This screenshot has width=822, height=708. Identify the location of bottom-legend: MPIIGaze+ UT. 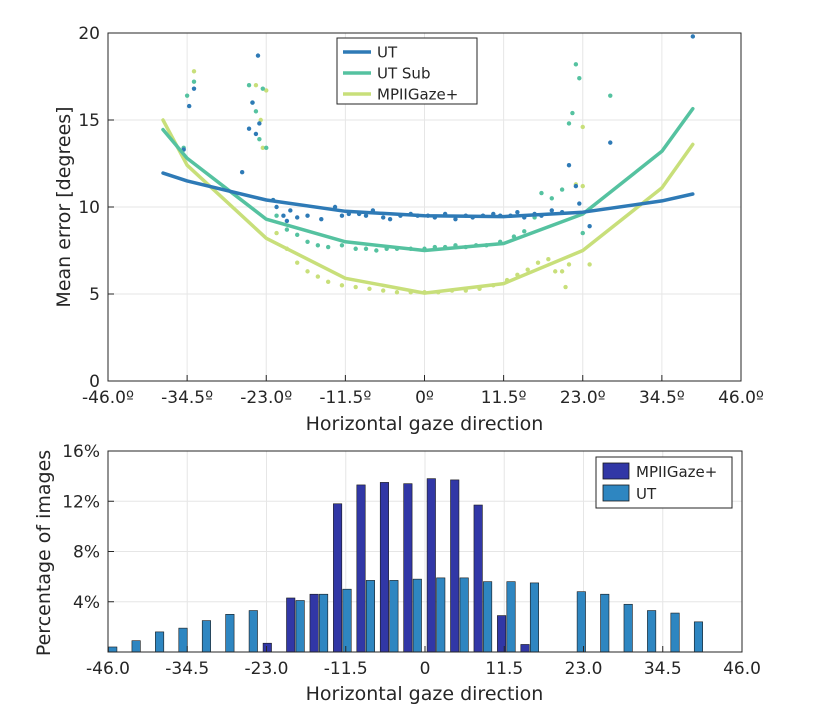
(664, 482).